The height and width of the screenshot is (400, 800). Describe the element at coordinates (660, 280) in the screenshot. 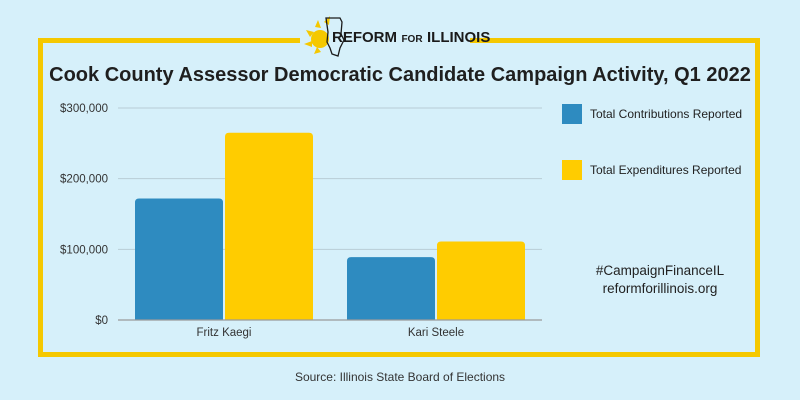

I see `campaign-tag-block: #CampaignFinanceIL reformforillinois.org` at that location.